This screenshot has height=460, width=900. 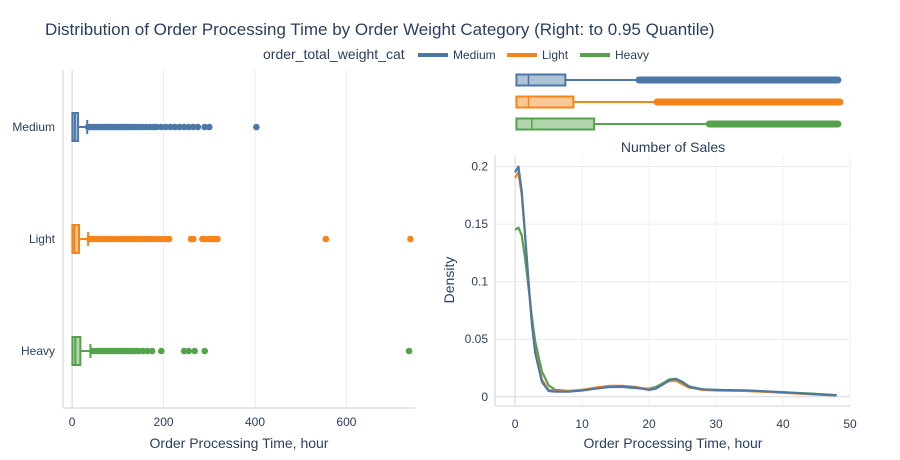 What do you see at coordinates (474, 55) in the screenshot?
I see `legend-label-medium: Medium` at bounding box center [474, 55].